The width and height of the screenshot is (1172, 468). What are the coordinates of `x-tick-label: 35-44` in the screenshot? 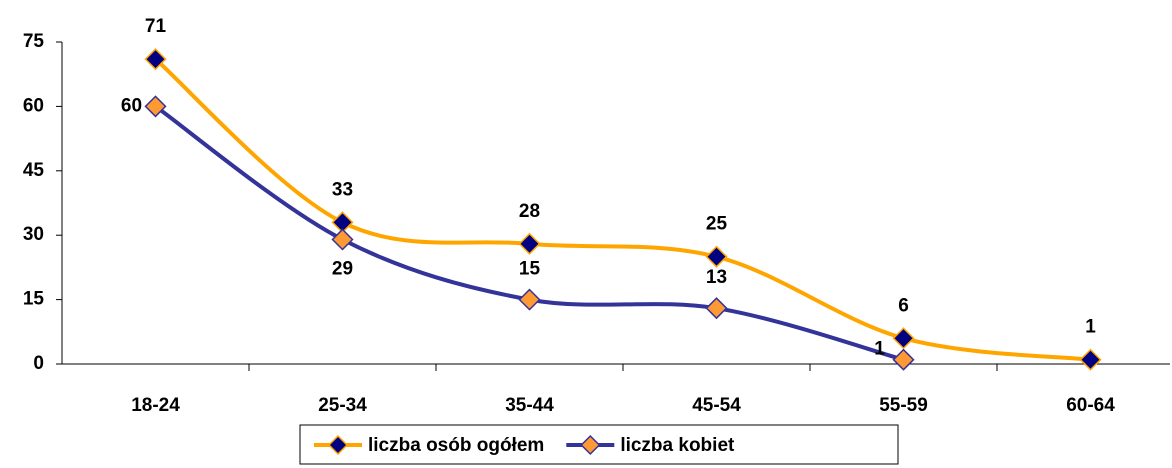 It's located at (529, 405).